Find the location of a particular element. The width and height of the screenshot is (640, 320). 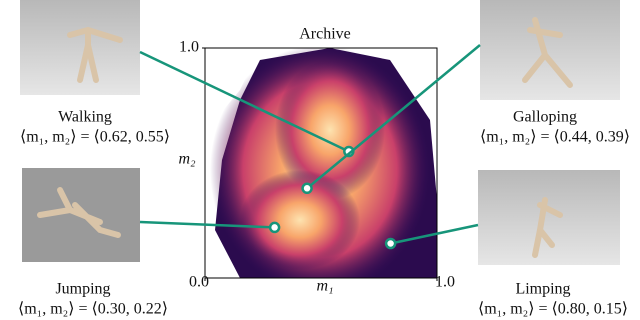

behavior-coords: ⟨m₁, m₂⟩ = ⟨0.62, 0.55⟩ is located at coordinates (95, 137).